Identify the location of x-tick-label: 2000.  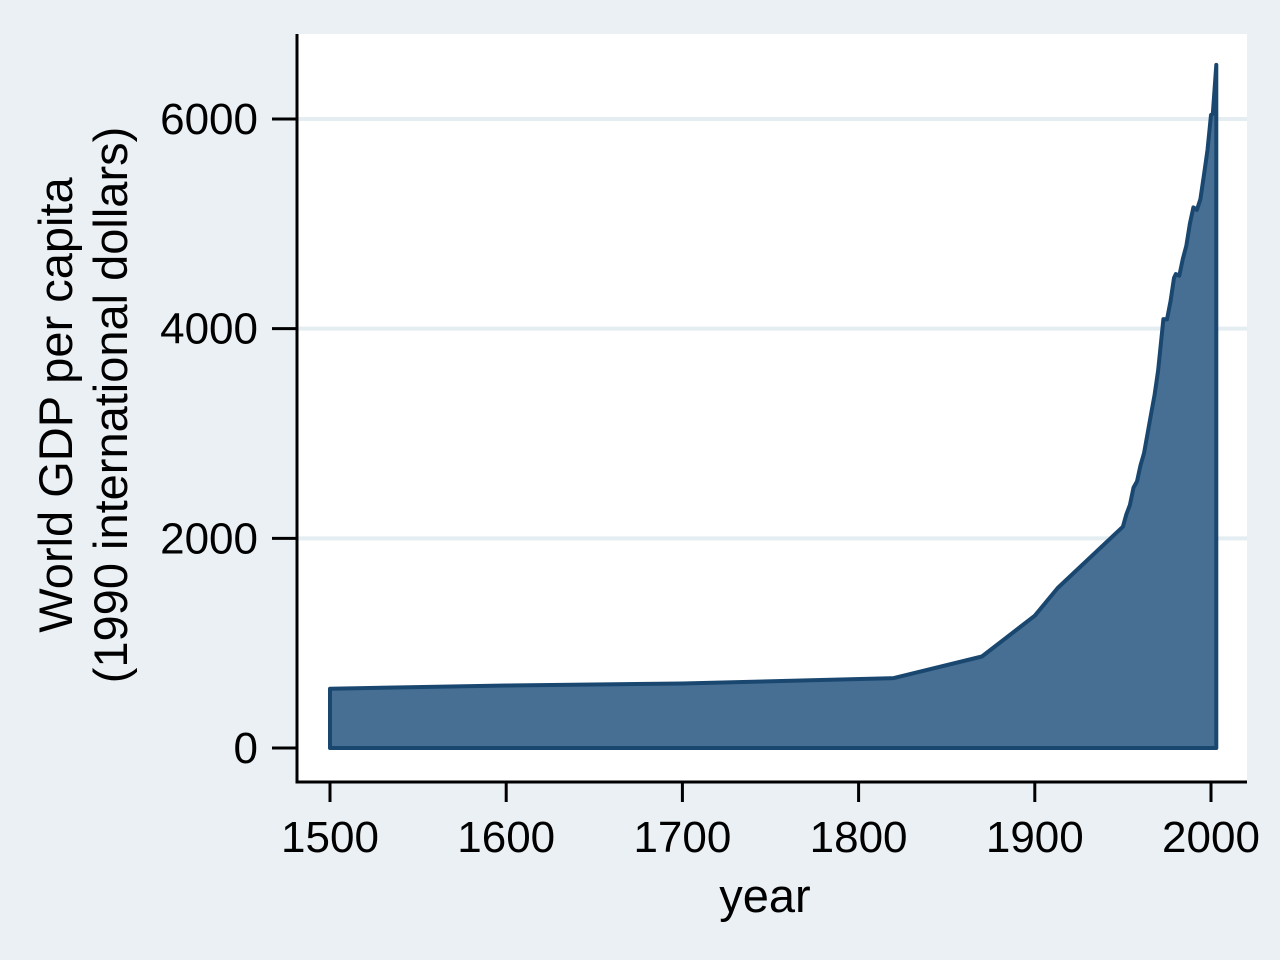
(1211, 837).